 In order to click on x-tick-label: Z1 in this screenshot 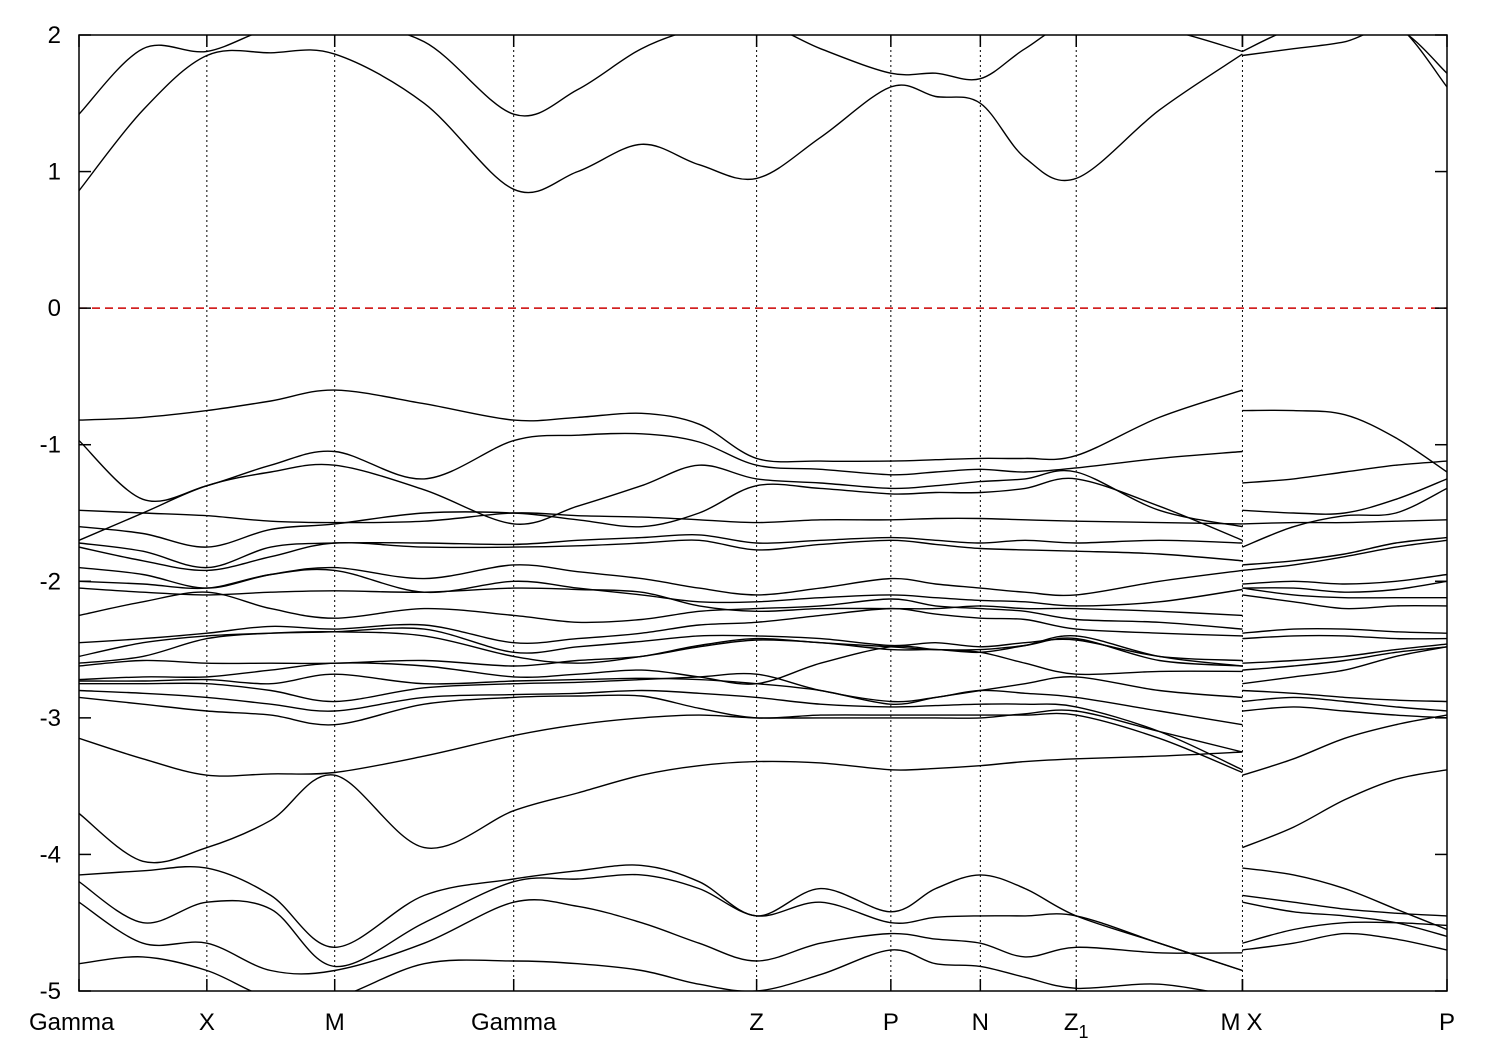, I will do `click(1076, 1025)`.